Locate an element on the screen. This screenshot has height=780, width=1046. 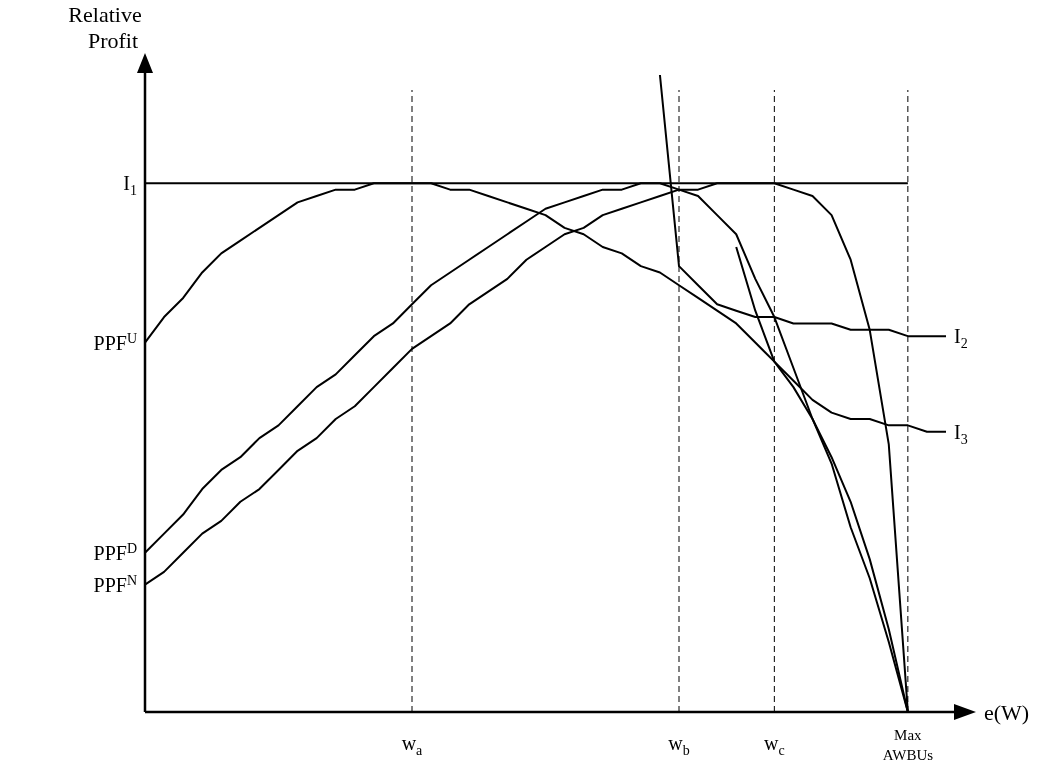
x-tick-label: Max AWBUs is located at coordinates (908, 745).